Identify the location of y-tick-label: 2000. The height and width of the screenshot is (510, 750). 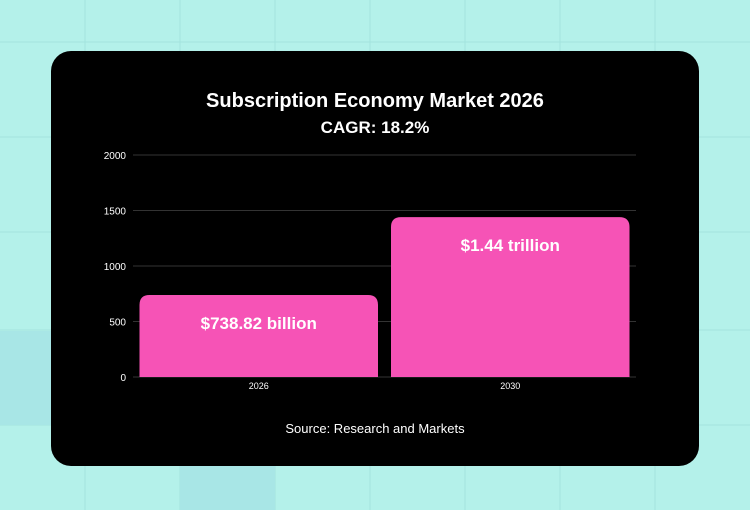
(115, 156).